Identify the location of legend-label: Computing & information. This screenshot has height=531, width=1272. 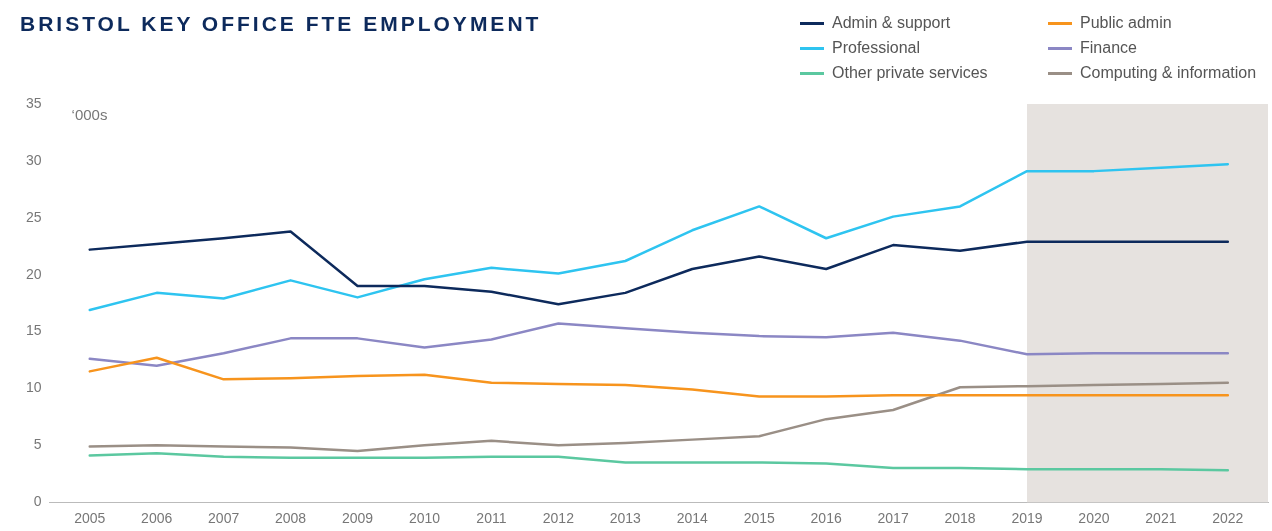
(1168, 73).